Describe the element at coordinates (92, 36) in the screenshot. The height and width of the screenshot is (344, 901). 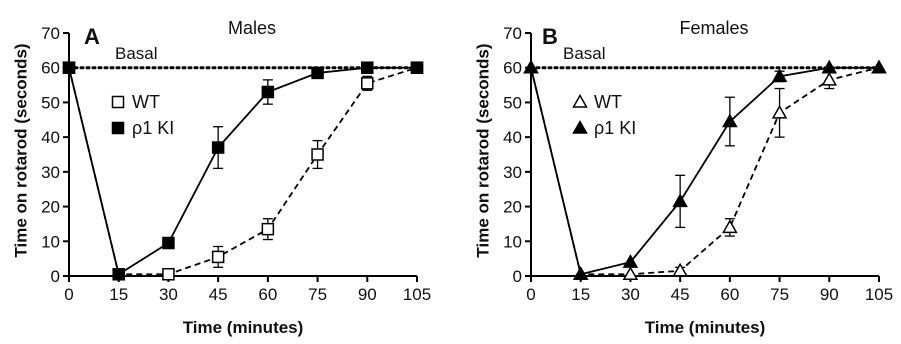
I see `panel-letter: A` at that location.